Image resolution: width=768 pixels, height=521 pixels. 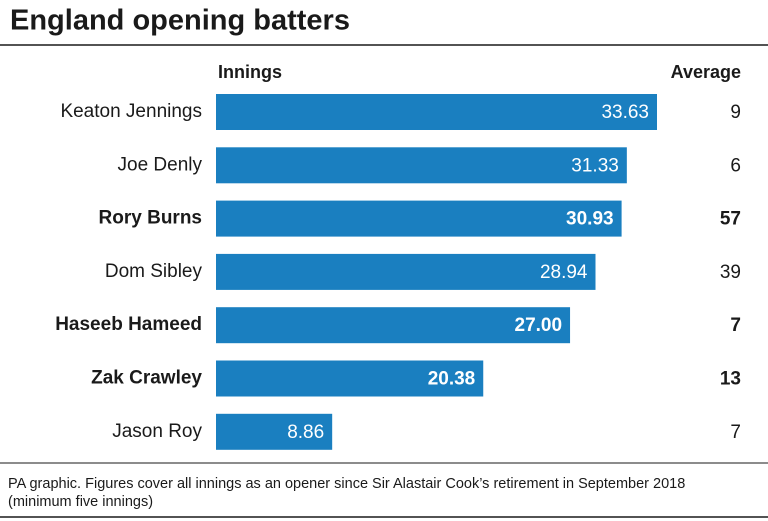 What do you see at coordinates (146, 378) in the screenshot?
I see `category-label: Zak Crawley` at bounding box center [146, 378].